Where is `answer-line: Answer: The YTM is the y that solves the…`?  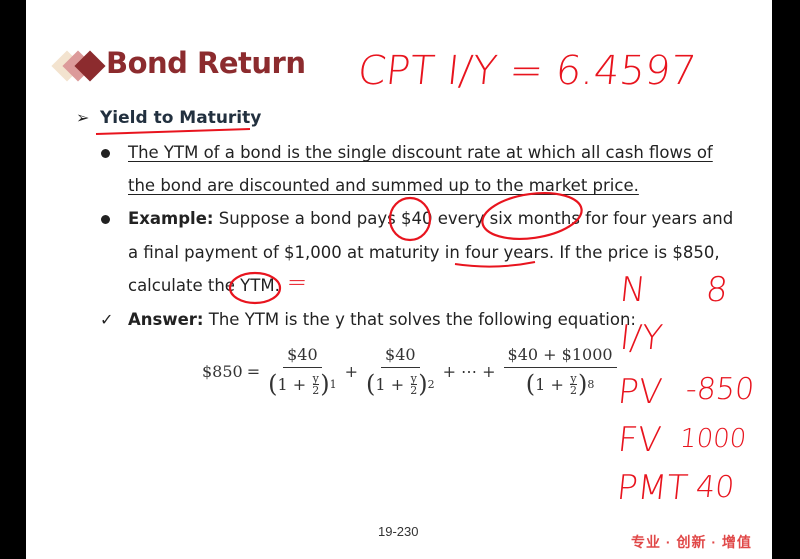 answer-line: Answer: The YTM is the y that solves the… is located at coordinates (382, 319).